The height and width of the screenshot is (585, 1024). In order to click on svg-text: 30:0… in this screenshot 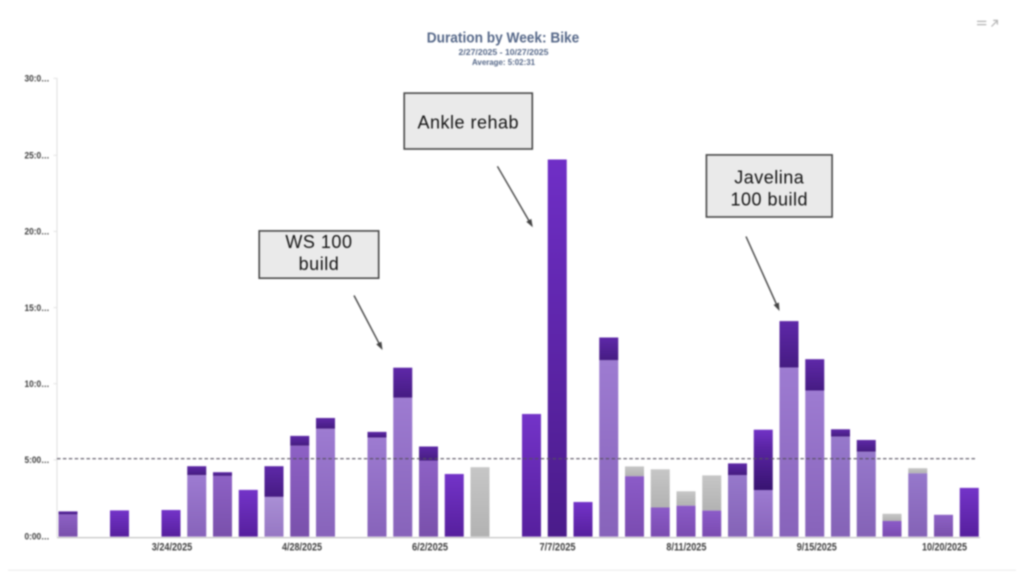, I will do `click(37, 79)`.